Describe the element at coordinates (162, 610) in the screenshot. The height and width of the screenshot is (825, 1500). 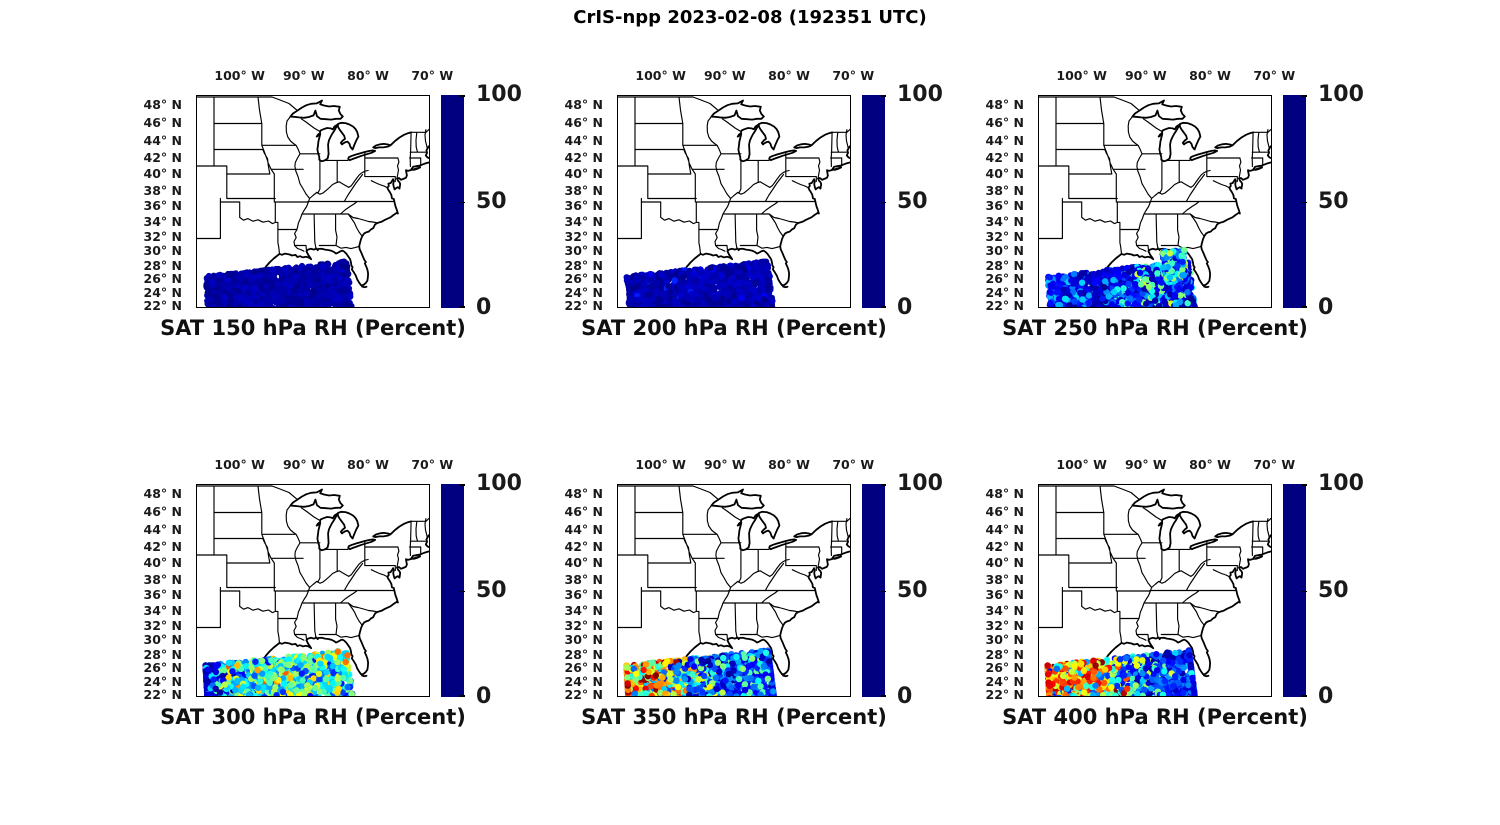
I see `lat-tick-label: 34° N` at that location.